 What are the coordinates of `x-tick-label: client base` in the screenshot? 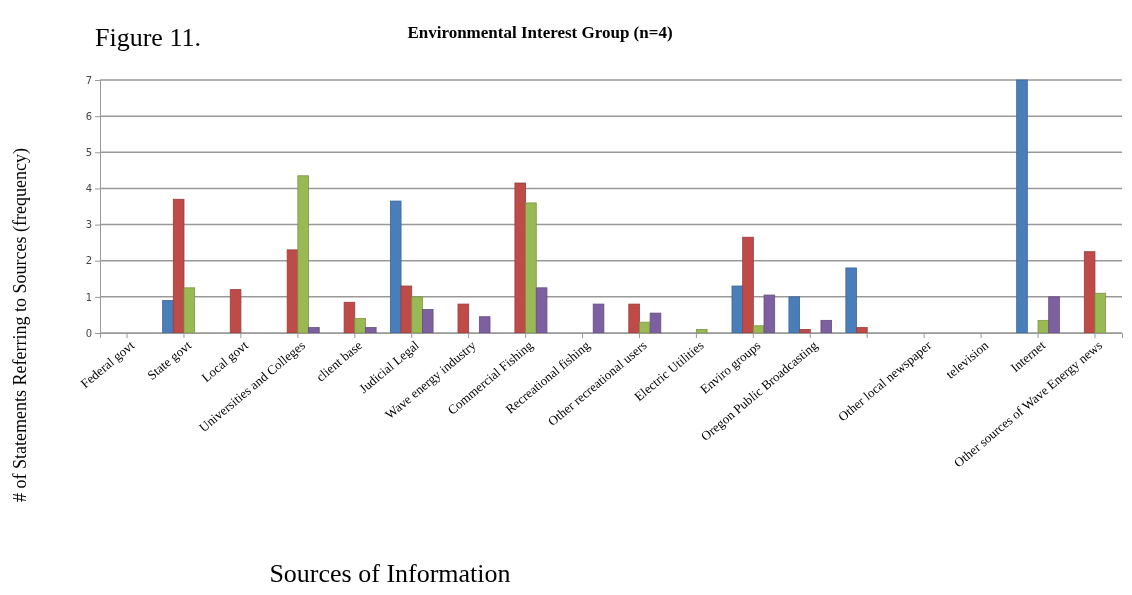 It's located at (339, 361).